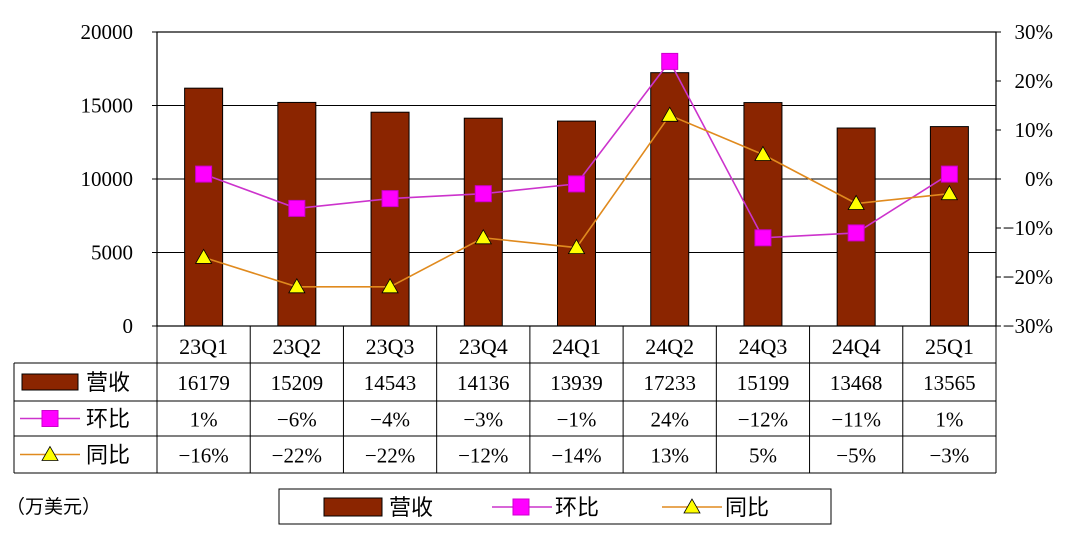 Image resolution: width=1080 pixels, height=555 pixels. What do you see at coordinates (297, 383) in the screenshot?
I see `revenue-value: 15209` at bounding box center [297, 383].